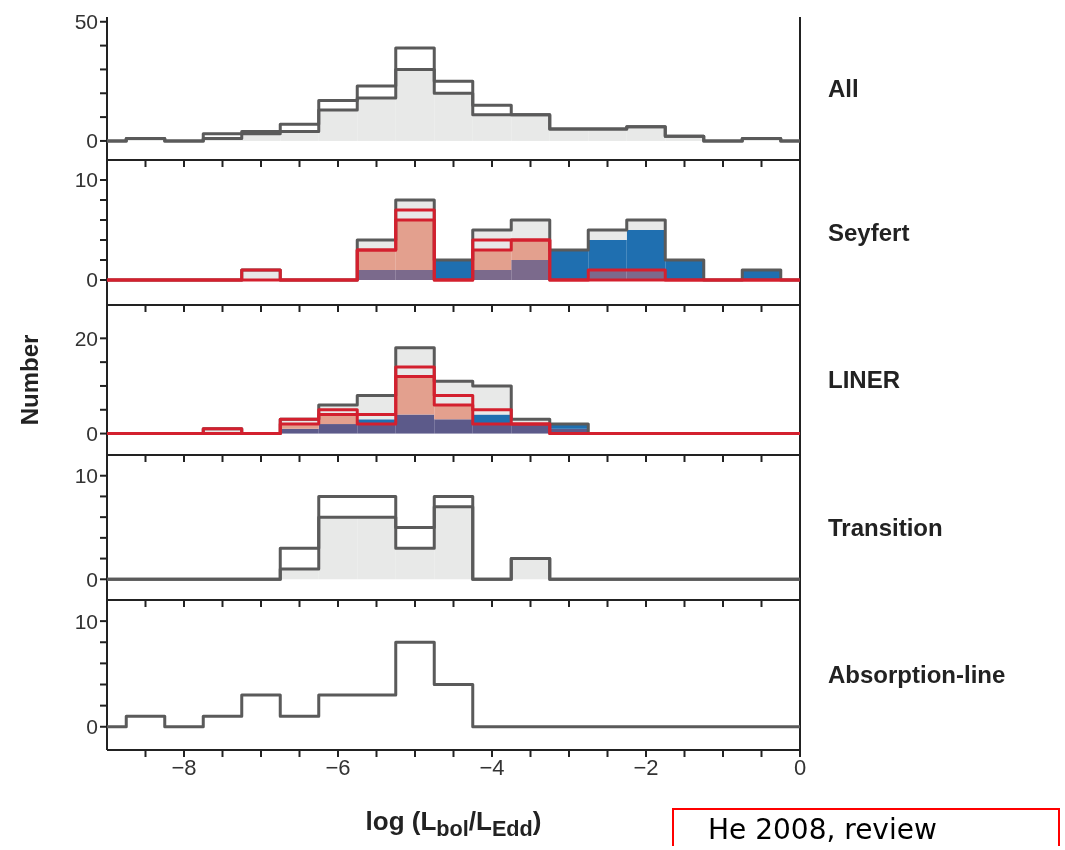  I want to click on text: LINER, so click(864, 380).